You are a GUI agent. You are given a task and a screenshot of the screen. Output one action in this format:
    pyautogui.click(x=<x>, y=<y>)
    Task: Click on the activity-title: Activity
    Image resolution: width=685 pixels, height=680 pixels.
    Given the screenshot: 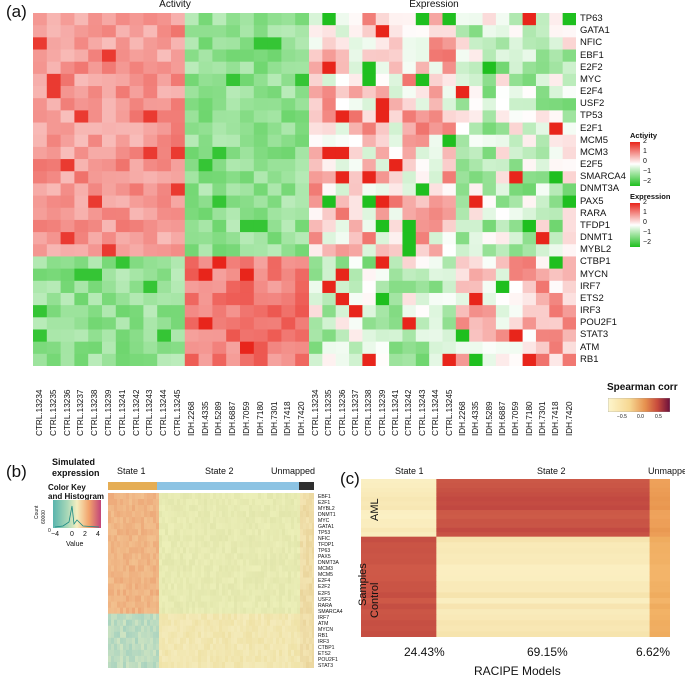 What is the action you would take?
    pyautogui.click(x=175, y=5)
    